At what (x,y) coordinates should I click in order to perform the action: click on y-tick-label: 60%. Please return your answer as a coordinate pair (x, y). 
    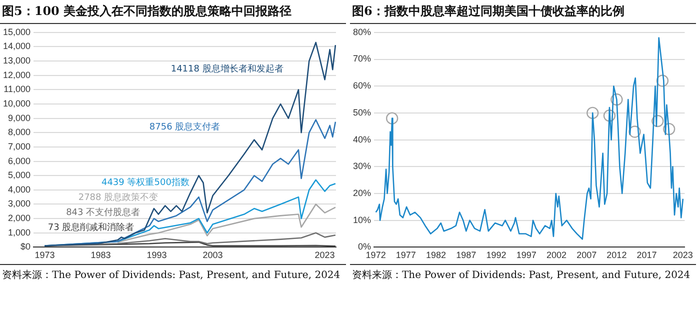
    Looking at the image, I should click on (362, 85).